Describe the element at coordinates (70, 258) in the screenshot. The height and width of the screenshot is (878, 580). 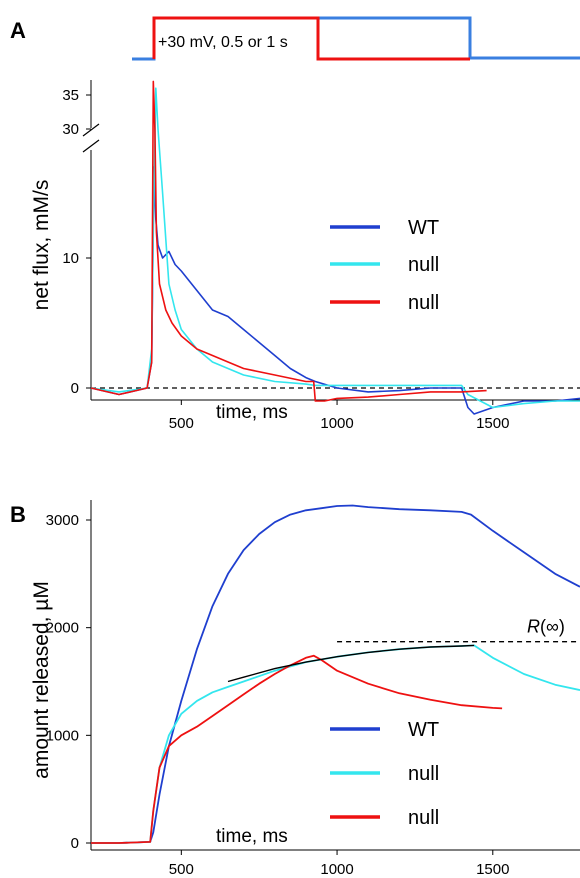
I see `y-tick-label: 10` at that location.